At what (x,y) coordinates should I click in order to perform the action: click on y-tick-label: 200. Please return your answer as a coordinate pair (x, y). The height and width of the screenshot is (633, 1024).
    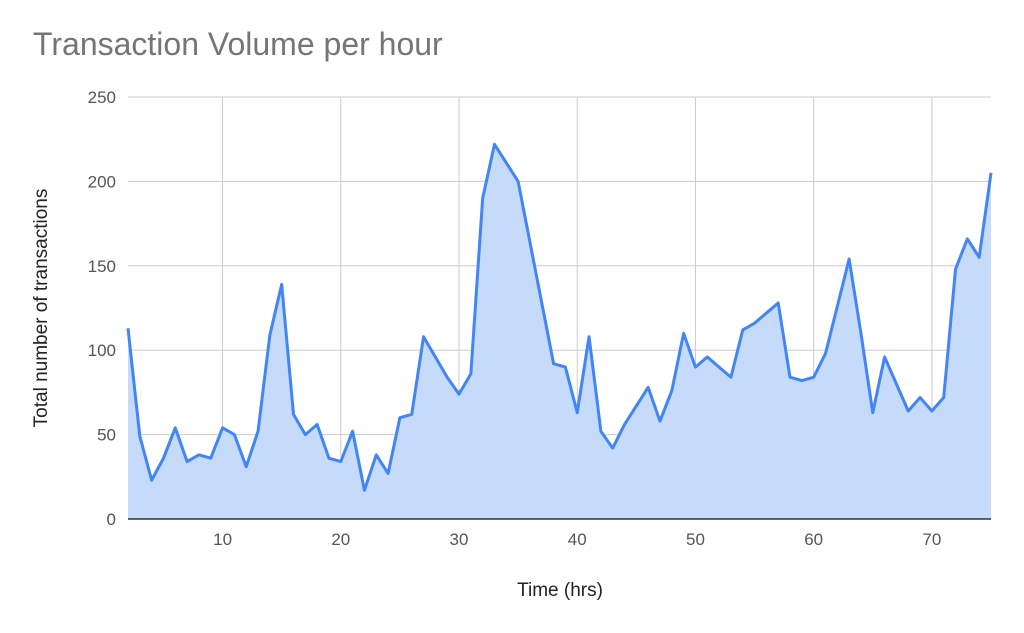
    Looking at the image, I should click on (102, 181).